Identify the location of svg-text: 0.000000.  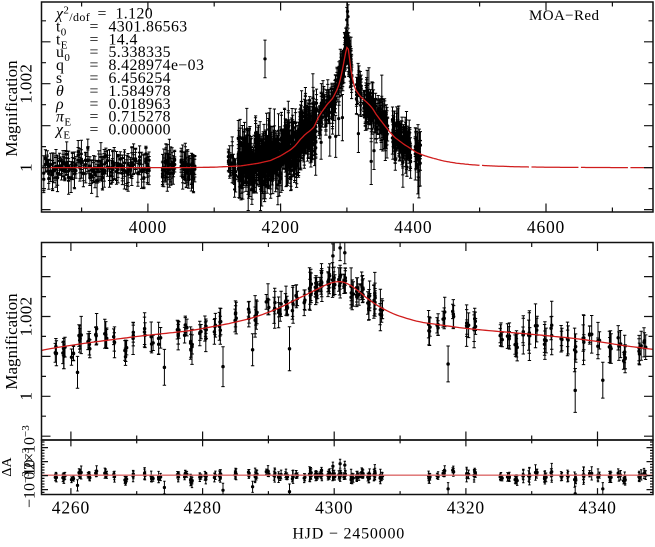
(140, 130).